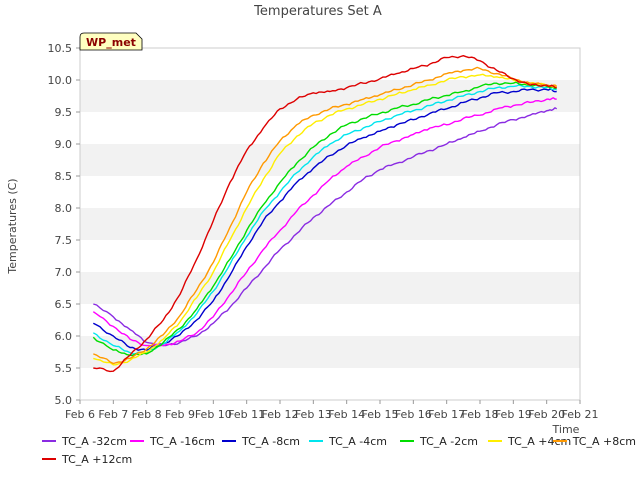  What do you see at coordinates (280, 414) in the screenshot?
I see `x-tick-label: Feb 12` at bounding box center [280, 414].